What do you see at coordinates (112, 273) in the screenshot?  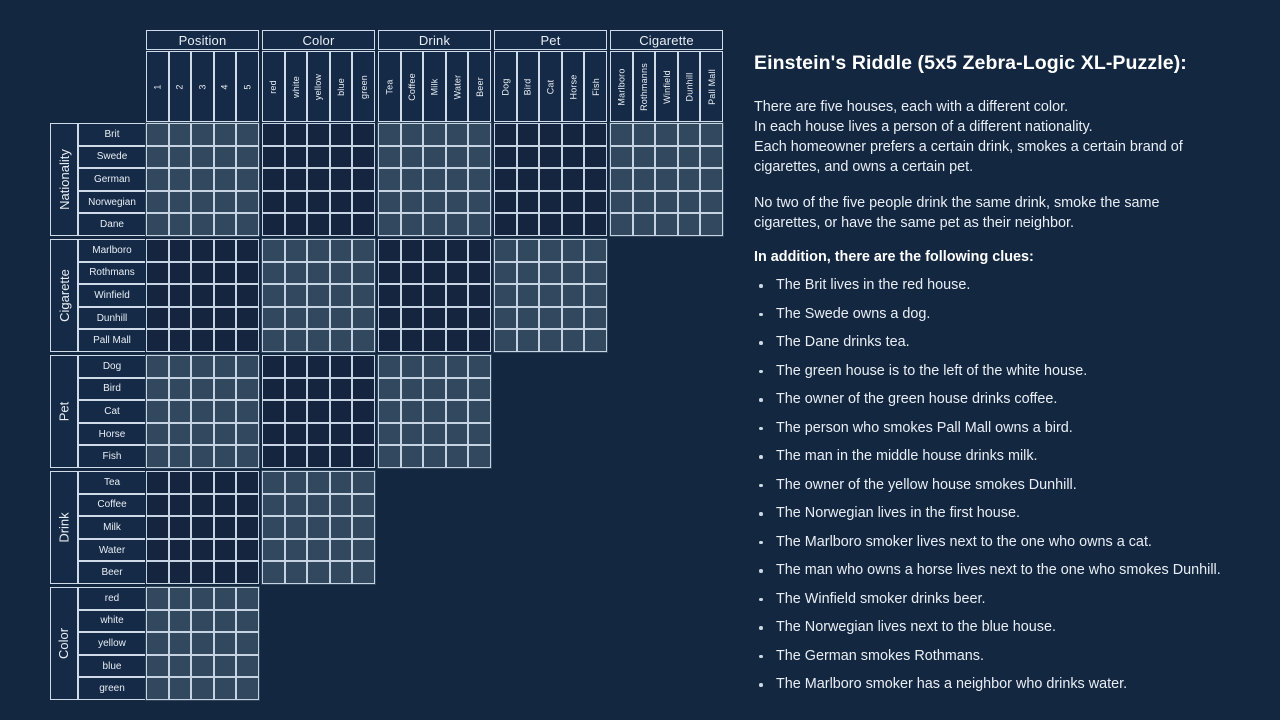 I see `row-header: Rothmans` at bounding box center [112, 273].